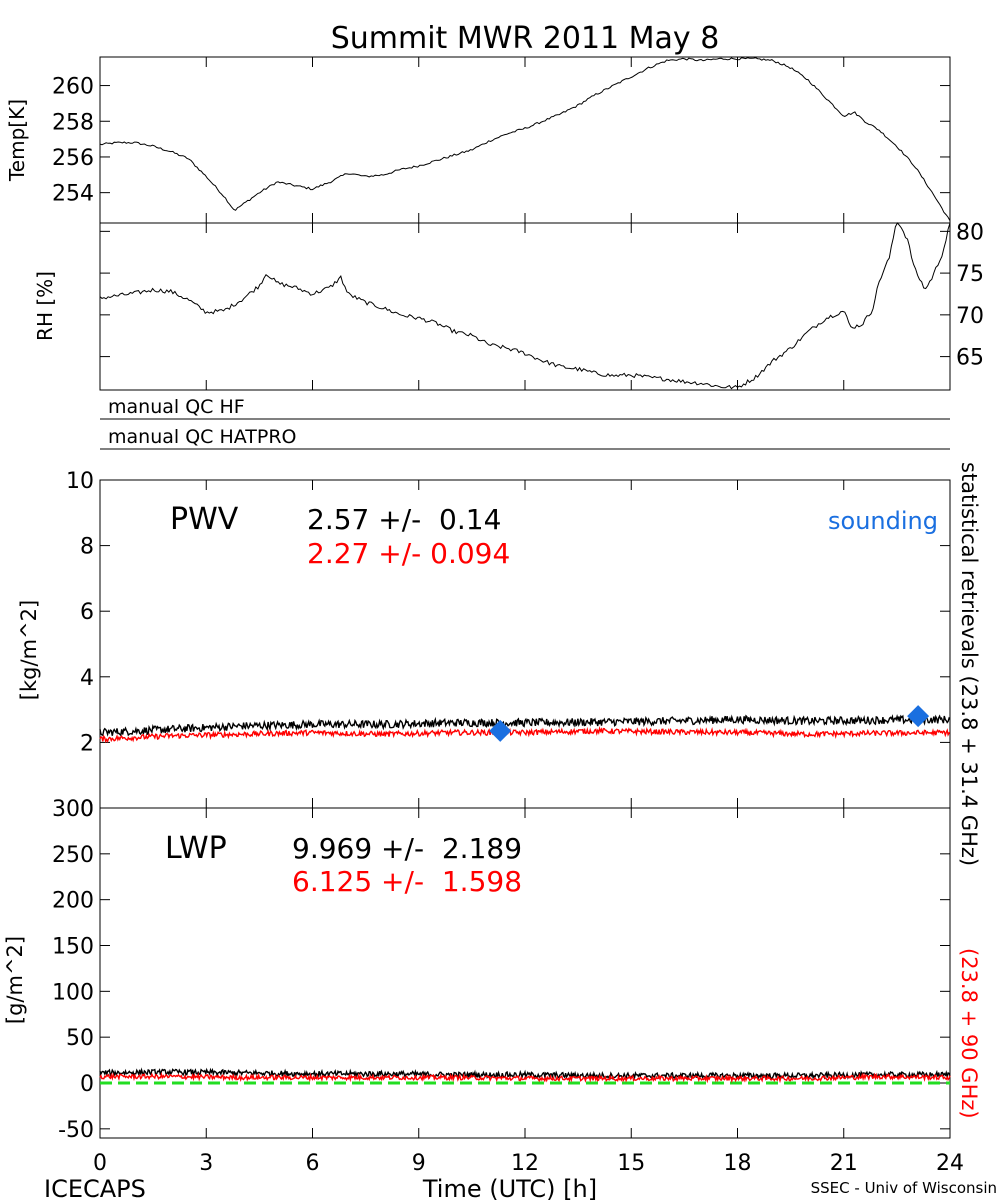 The image size is (1000, 1200). Describe the element at coordinates (73, 855) in the screenshot. I see `lwp-y-tick-label: 250` at that location.